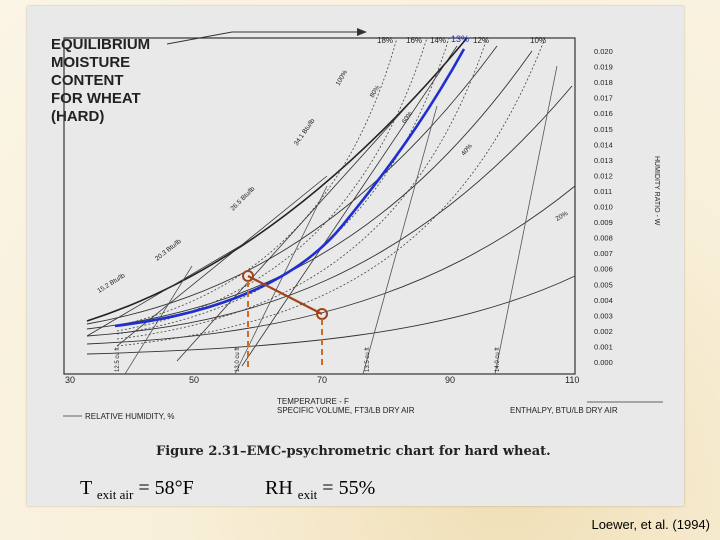 This screenshot has width=720, height=540. What do you see at coordinates (168, 250) in the screenshot?
I see `enthalpy-label: 20.3 Btu/lb` at bounding box center [168, 250].